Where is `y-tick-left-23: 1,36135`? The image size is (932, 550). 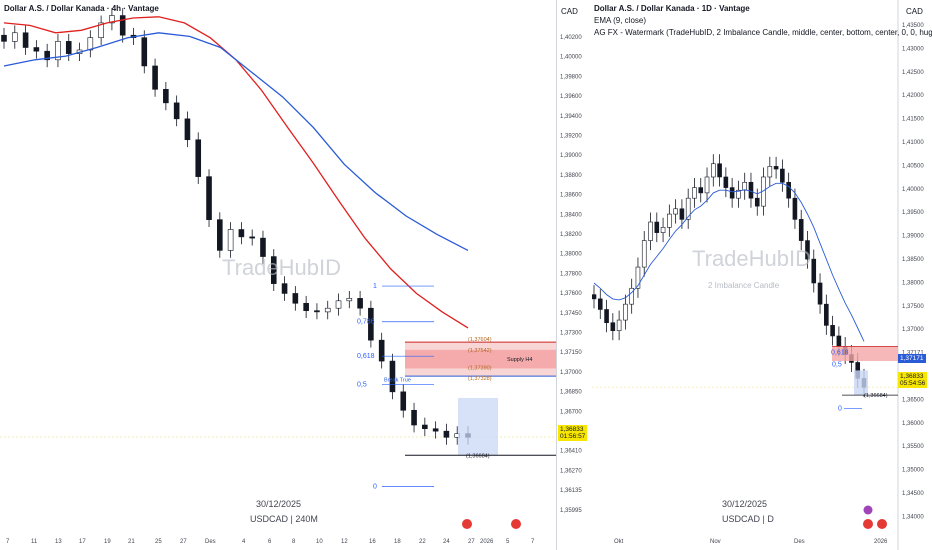 y-tick-left-23: 1,36135 is located at coordinates (571, 491).